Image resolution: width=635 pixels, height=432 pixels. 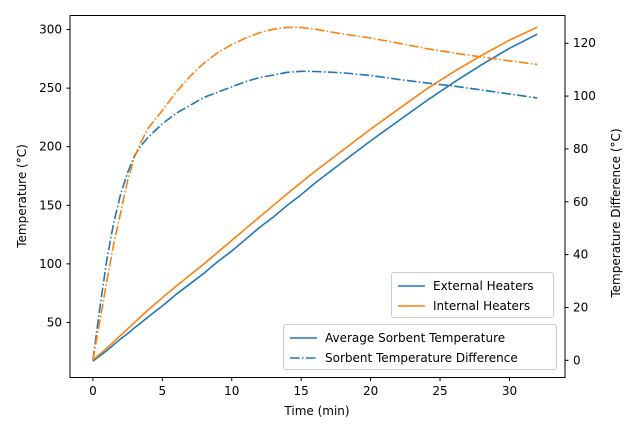 I want to click on legend-item: Internal Heaters, so click(x=472, y=306).